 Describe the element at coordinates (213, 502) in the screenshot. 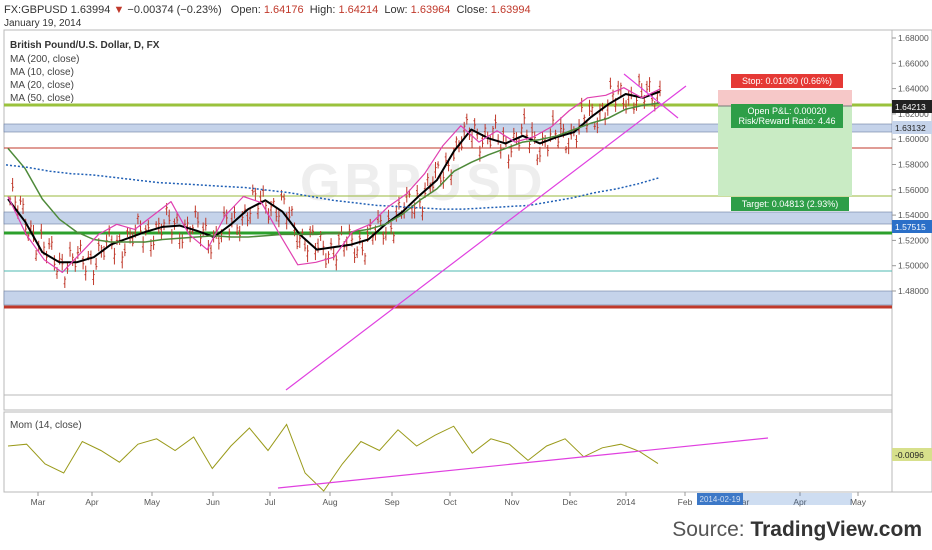

I see `time-tick-label: Jun` at that location.